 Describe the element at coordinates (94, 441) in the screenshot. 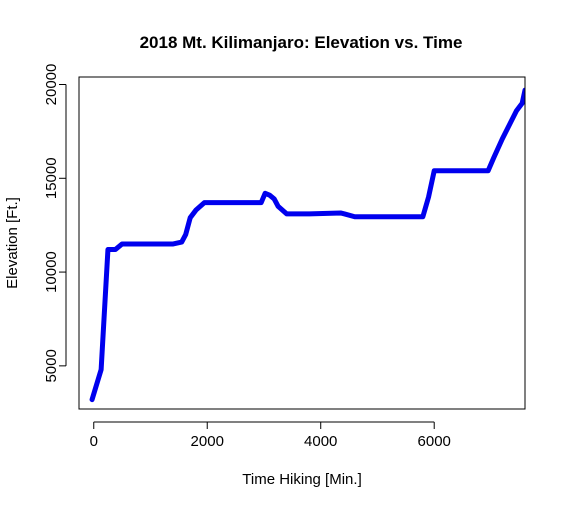

I see `x-tick-label: 0` at that location.